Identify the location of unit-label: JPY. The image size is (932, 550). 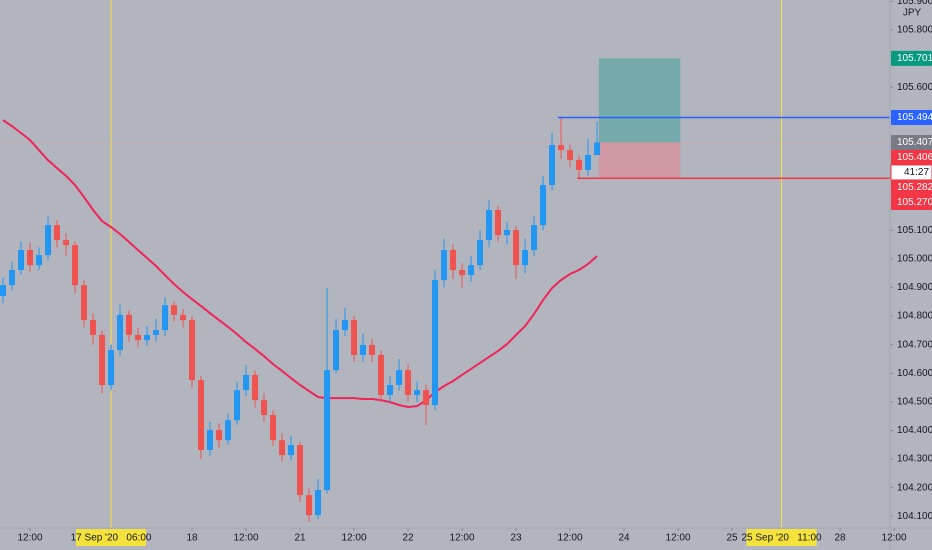
(912, 13).